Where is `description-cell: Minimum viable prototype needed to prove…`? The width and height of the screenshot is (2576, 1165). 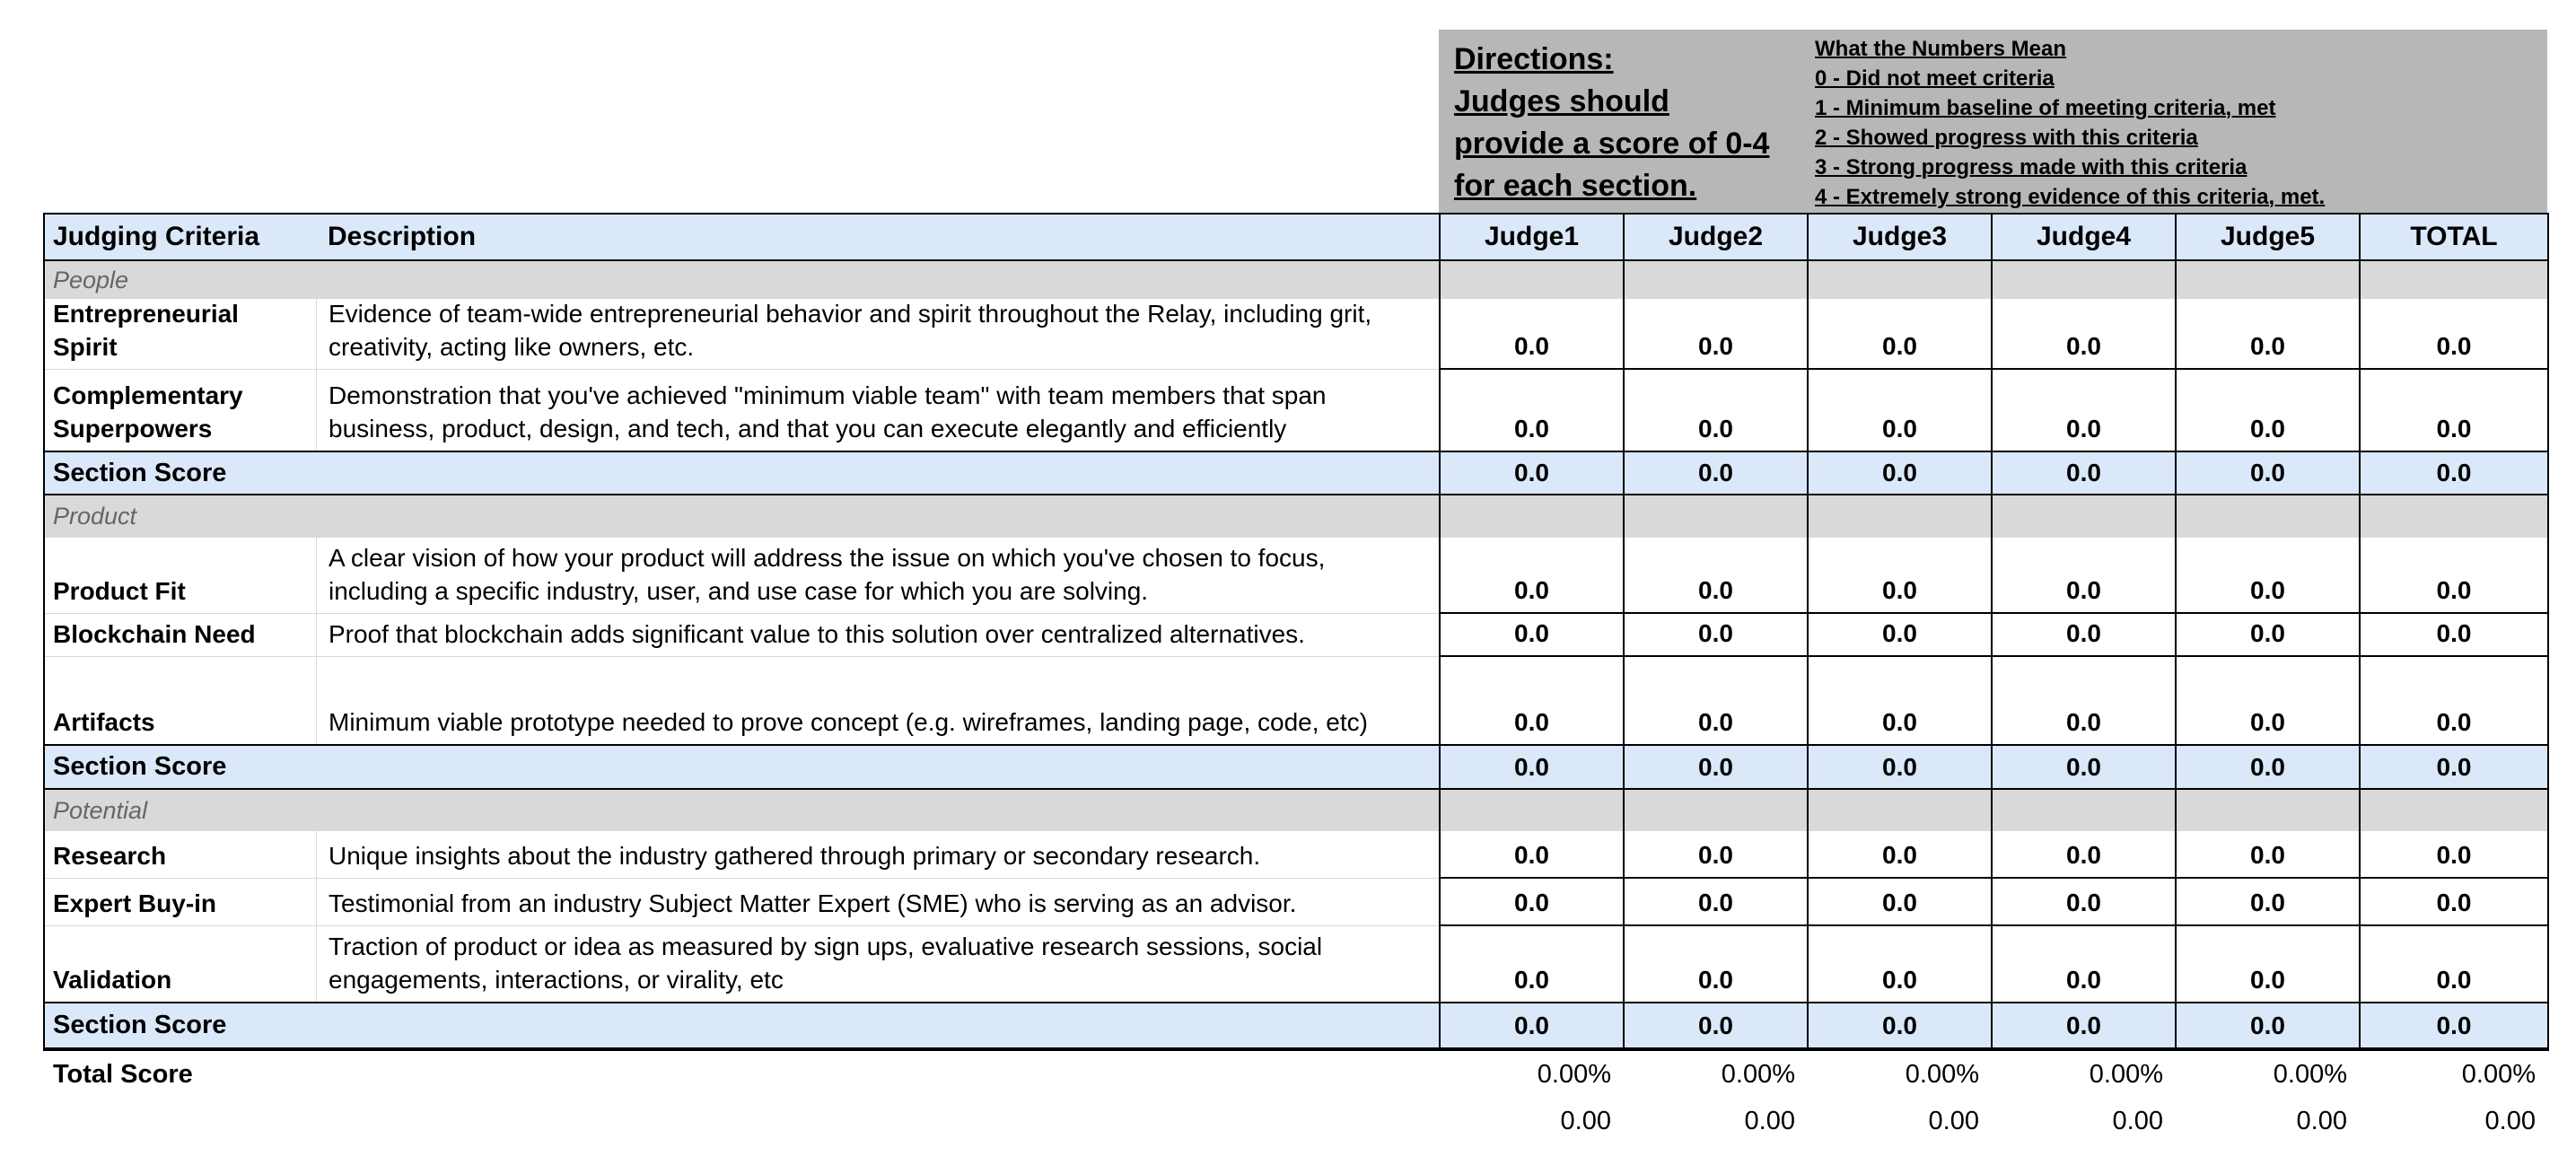 description-cell: Minimum viable prototype needed to prove… is located at coordinates (877, 700).